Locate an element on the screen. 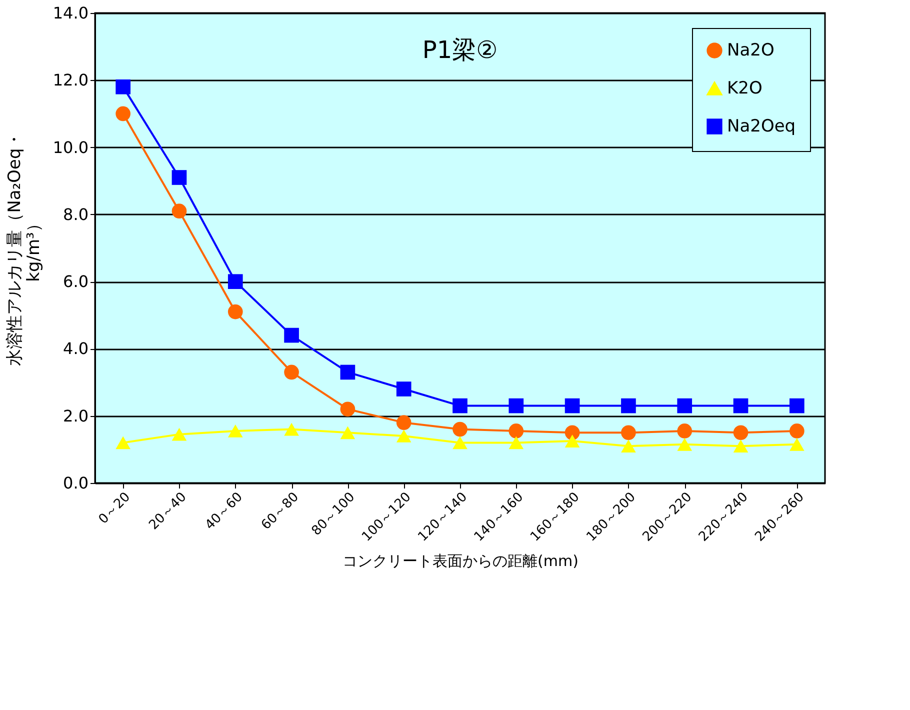  x-tick-label: 80～100 is located at coordinates (333, 514).